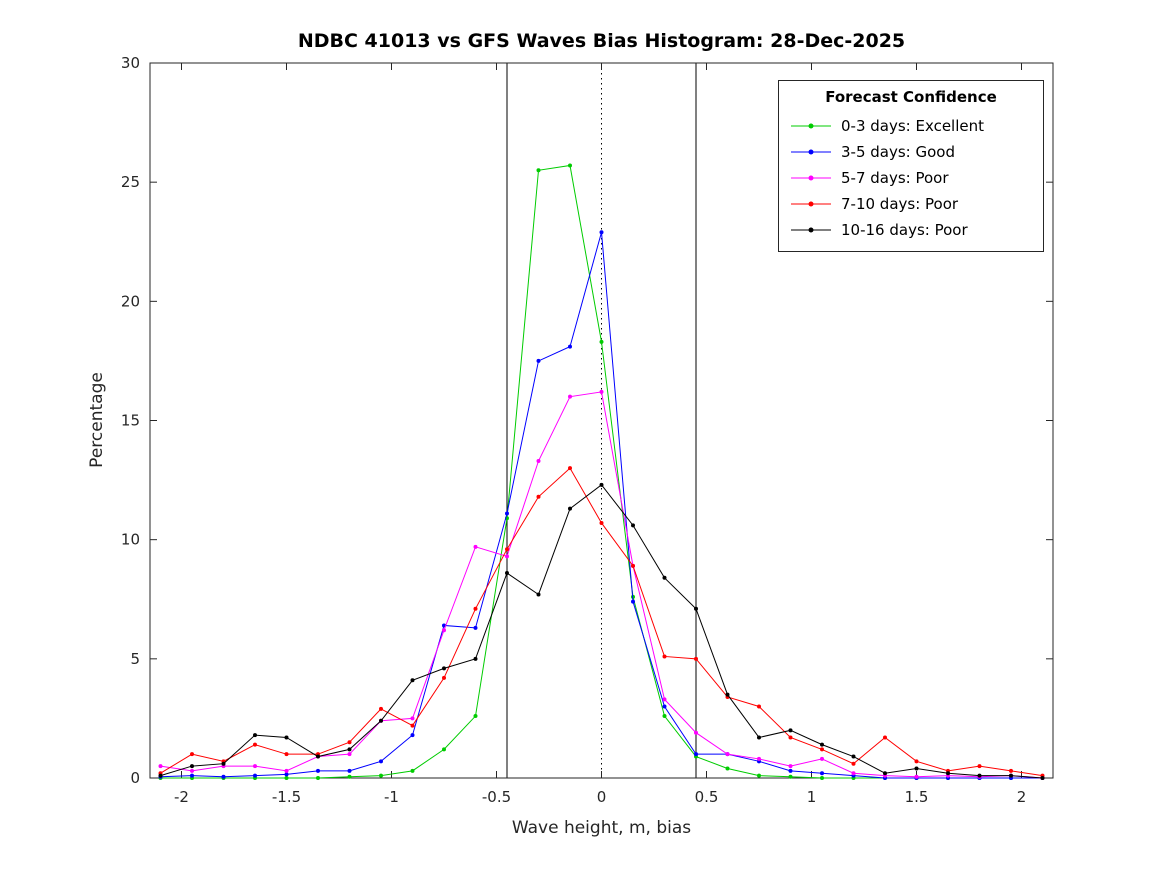 The width and height of the screenshot is (1167, 875). I want to click on x-tick-label: 2, so click(1022, 797).